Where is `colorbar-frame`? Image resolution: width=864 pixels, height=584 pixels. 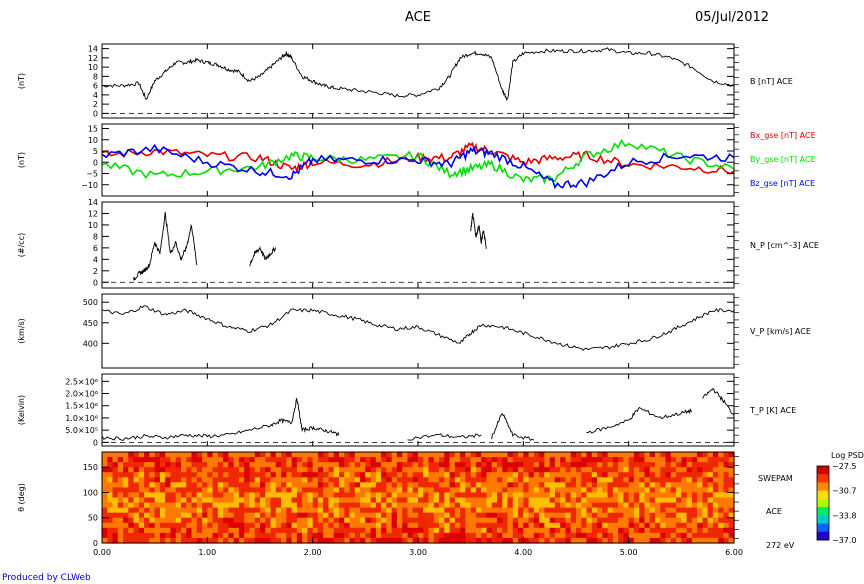 colorbar-frame is located at coordinates (823, 503).